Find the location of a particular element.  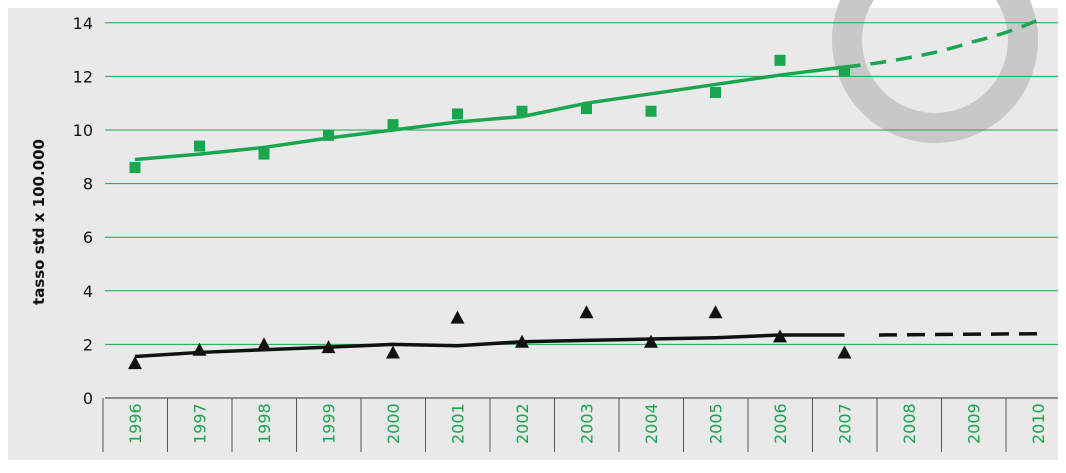

y-tick-label: 8 is located at coordinates (88, 184).